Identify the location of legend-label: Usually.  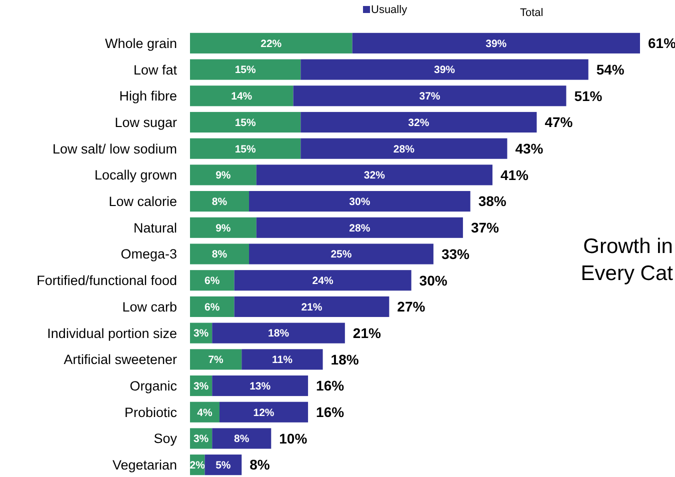
(389, 10).